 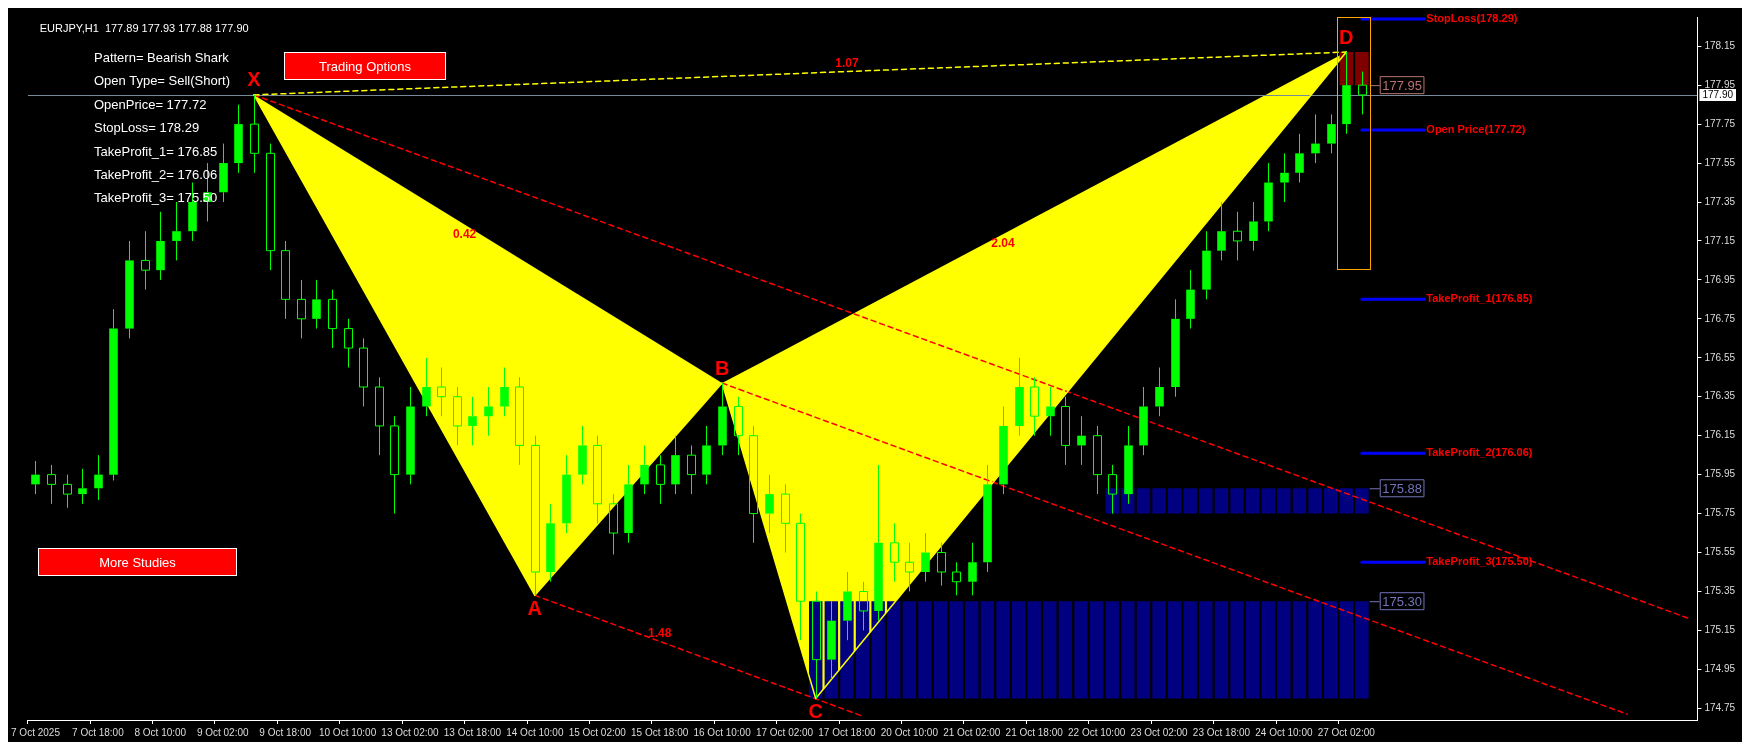 What do you see at coordinates (909, 732) in the screenshot?
I see `x-tick-label: 20 Oct 10:00` at bounding box center [909, 732].